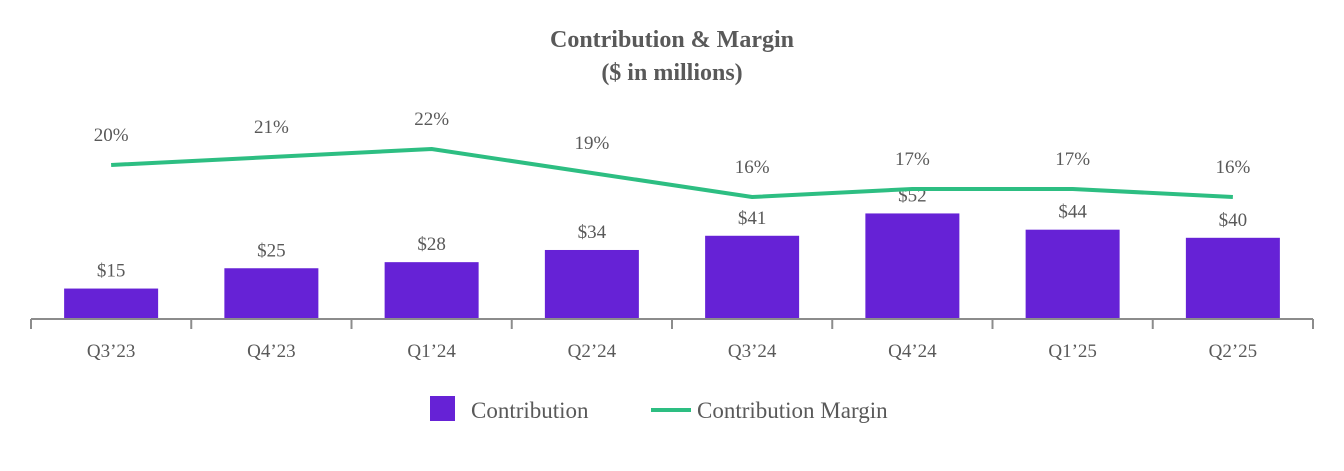 The height and width of the screenshot is (471, 1344). What do you see at coordinates (1233, 220) in the screenshot?
I see `bar-data-label: $40` at bounding box center [1233, 220].